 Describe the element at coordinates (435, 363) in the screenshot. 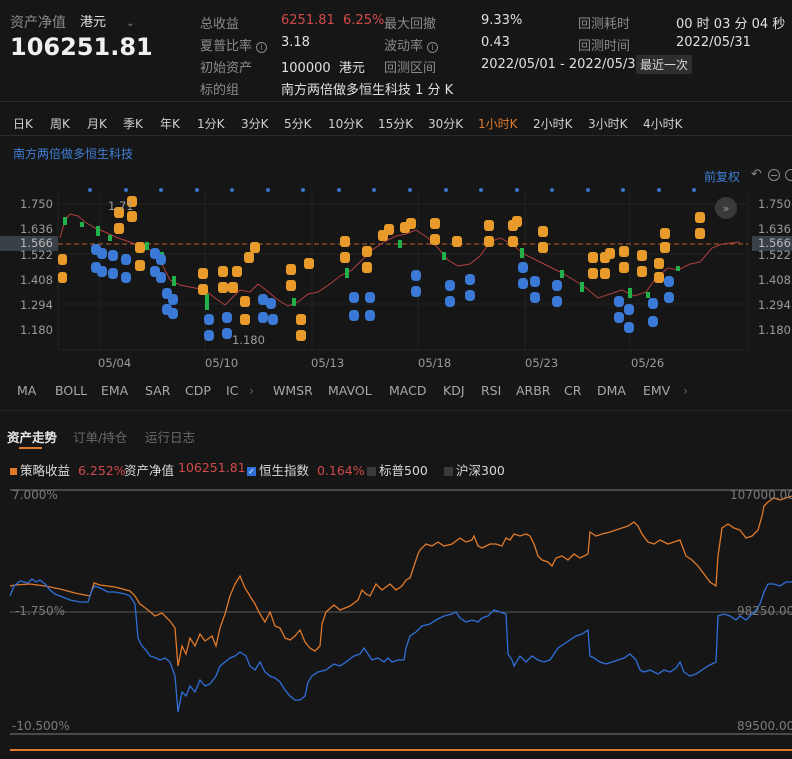

I see `date-tick: 05/18` at that location.